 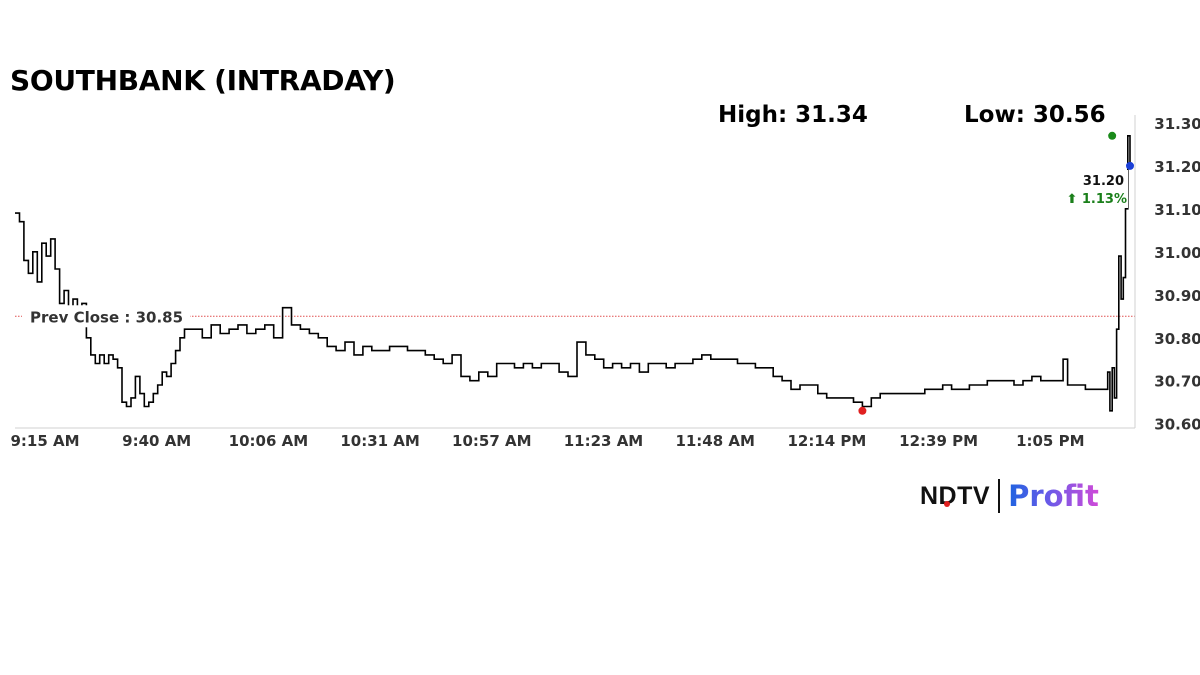 I want to click on prev-close-label-bg, so click(x=106, y=316).